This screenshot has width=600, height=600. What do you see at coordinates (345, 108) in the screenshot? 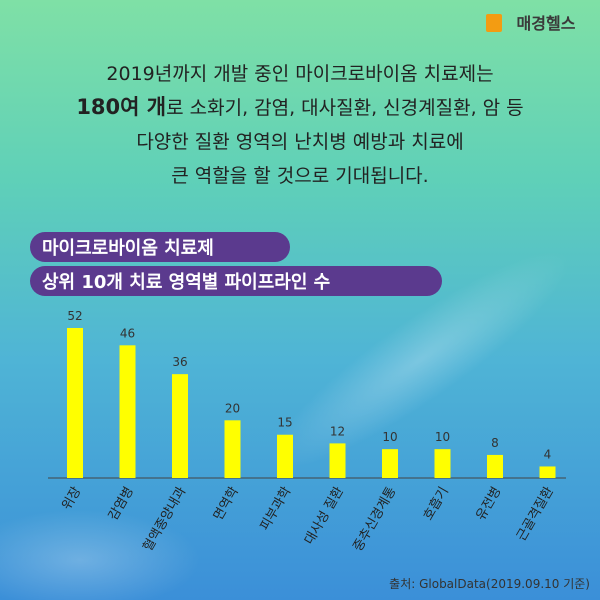
I see `intro-text: 로 소화기, 감염, 대사질환, 신경계질환, 암 등` at bounding box center [345, 108].